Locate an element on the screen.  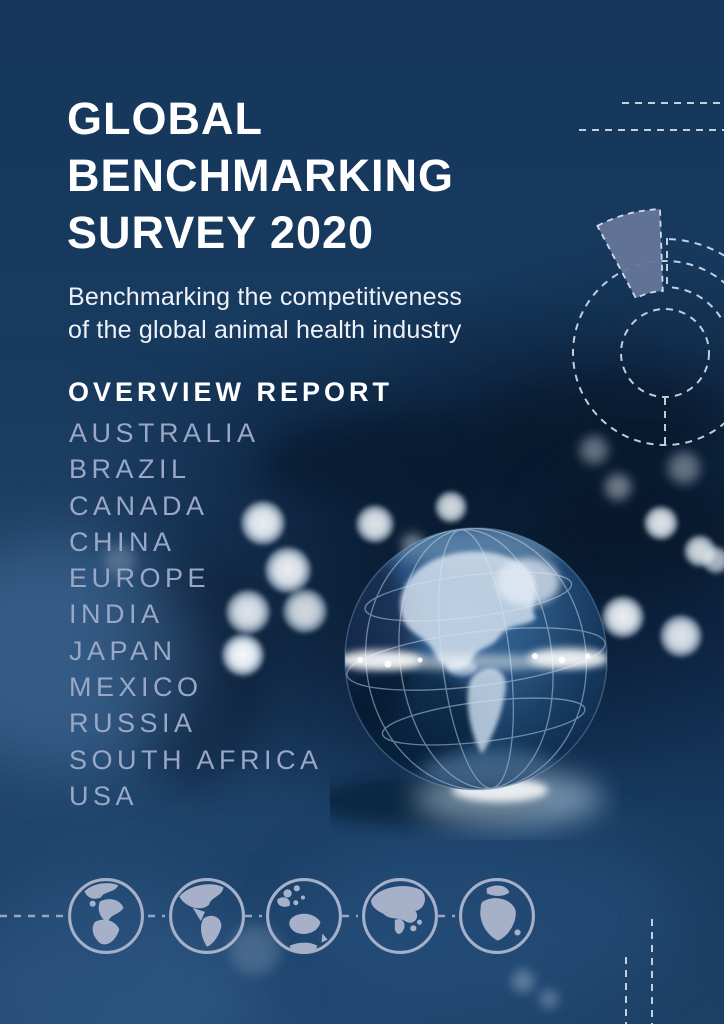
country-item: BRAZIL is located at coordinates (130, 469).